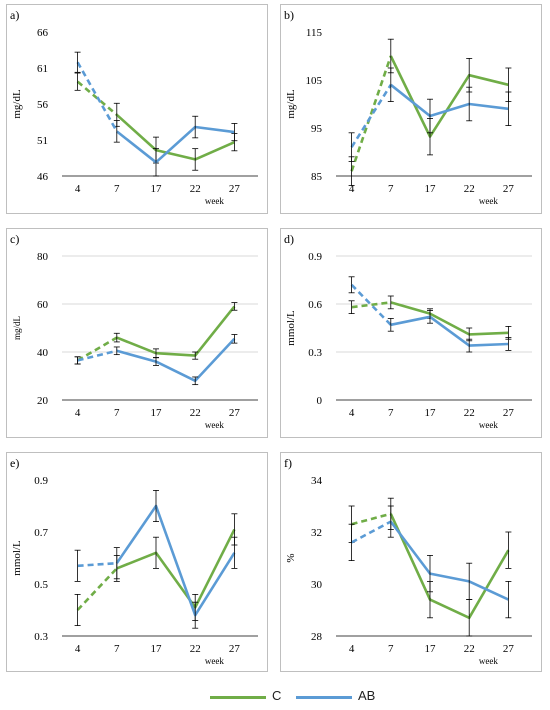  Describe the element at coordinates (277, 695) in the screenshot. I see `legend-label-c: C` at that location.